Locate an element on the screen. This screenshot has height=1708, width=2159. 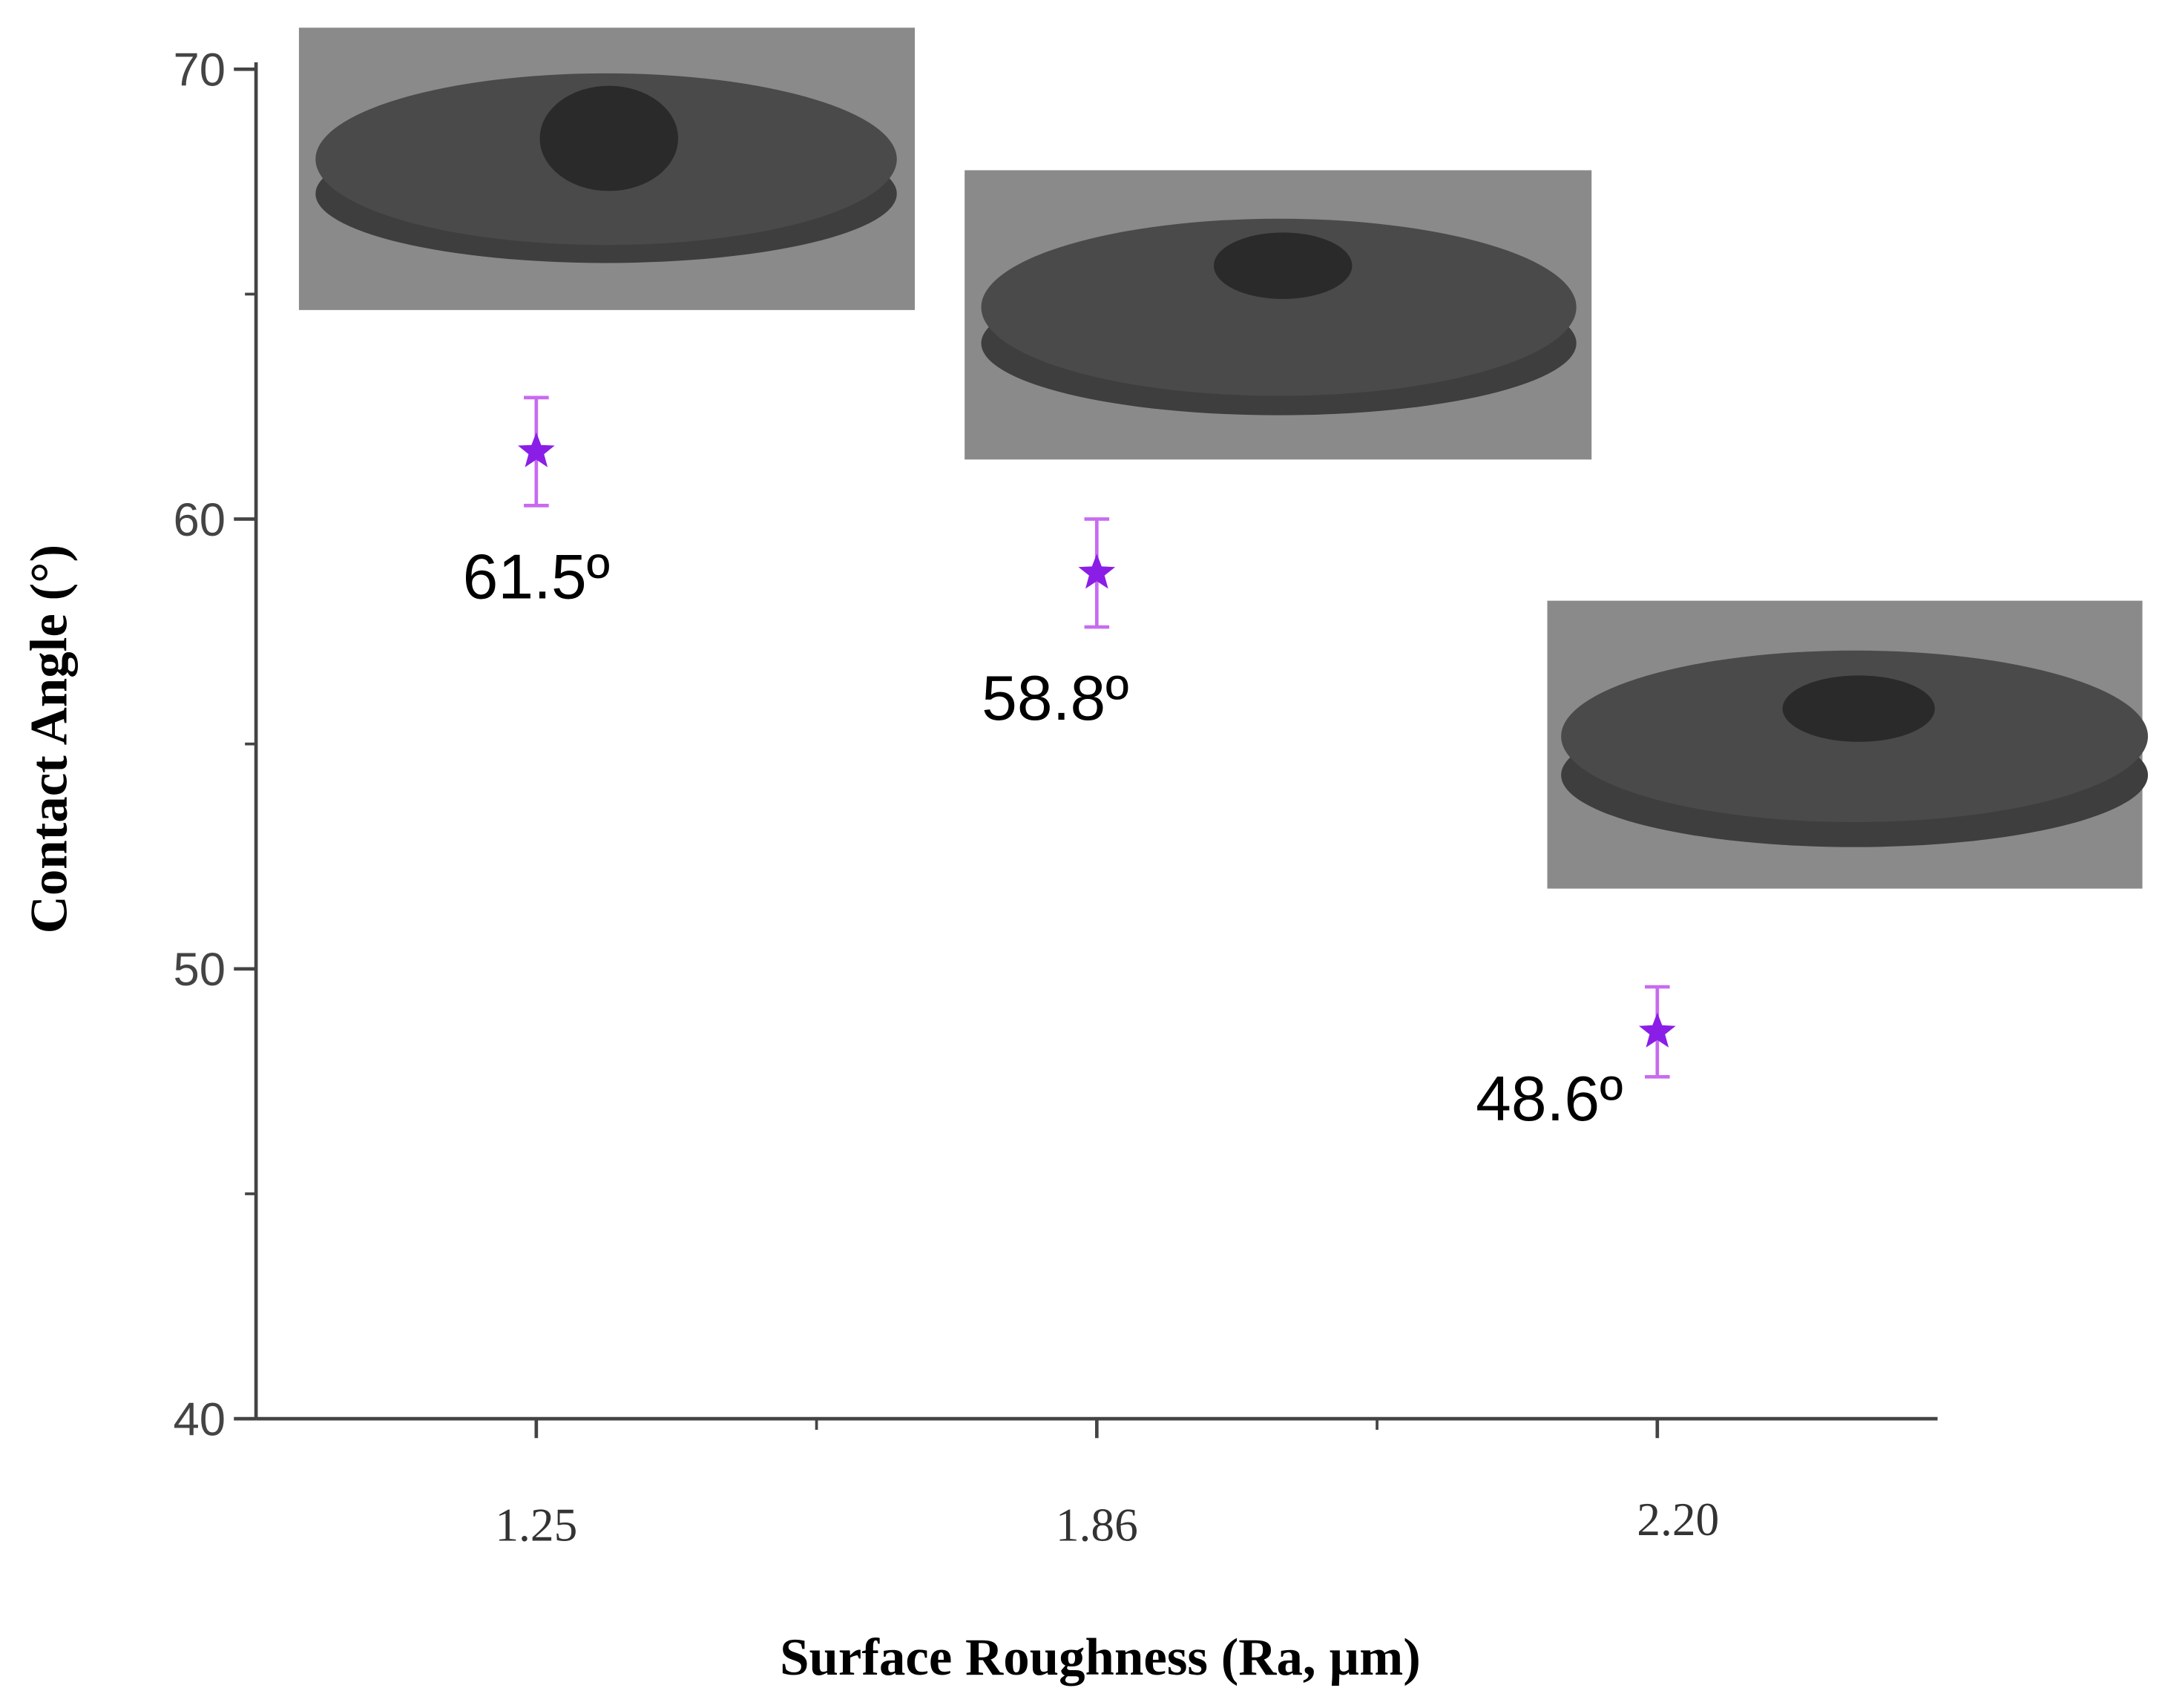
y-tick-label: 40 is located at coordinates (200, 1419).